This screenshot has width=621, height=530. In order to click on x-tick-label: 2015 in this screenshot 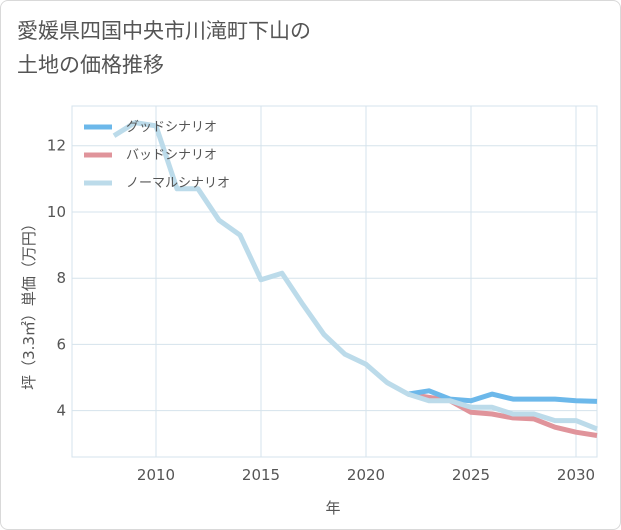, I will do `click(261, 475)`.